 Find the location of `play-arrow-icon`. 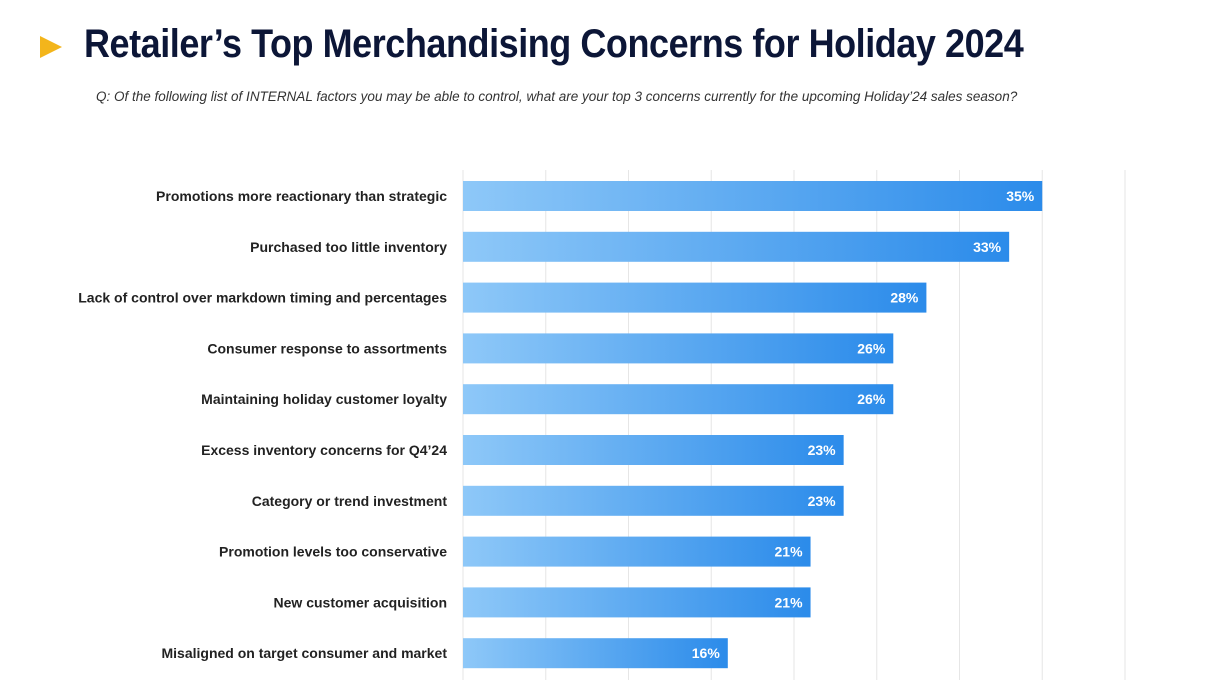

play-arrow-icon is located at coordinates (51, 46).